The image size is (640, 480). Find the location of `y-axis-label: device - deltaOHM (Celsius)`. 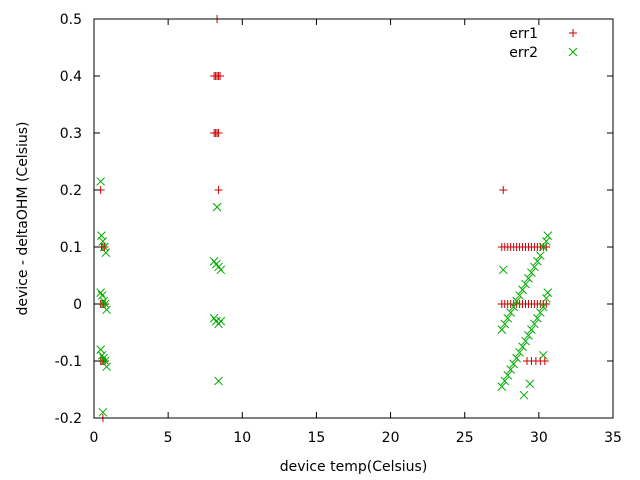

y-axis-label: device - deltaOHM (Celsius) is located at coordinates (23, 218).